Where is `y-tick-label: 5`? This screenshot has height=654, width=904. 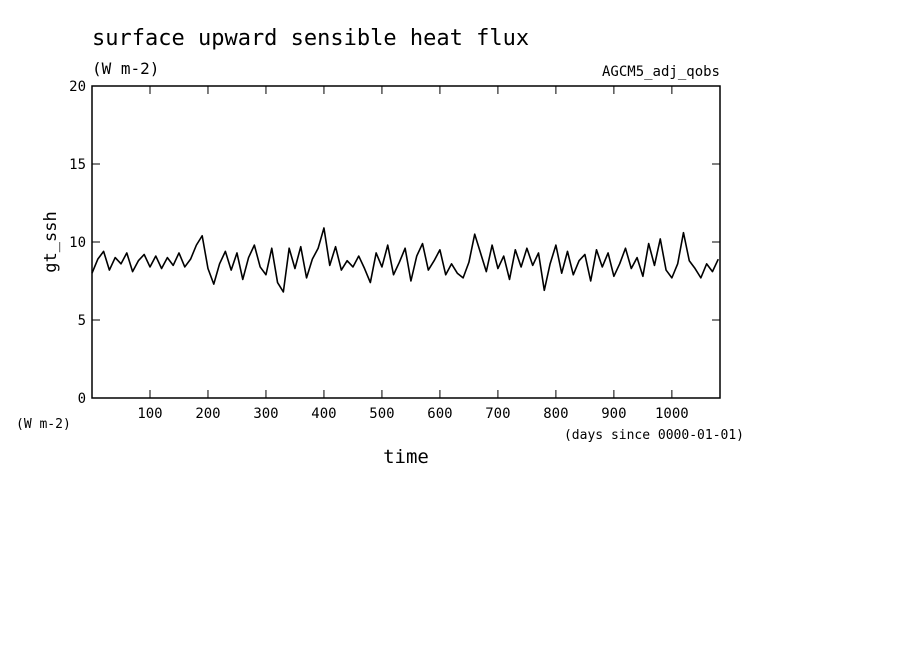
y-tick-label: 5 is located at coordinates (82, 321).